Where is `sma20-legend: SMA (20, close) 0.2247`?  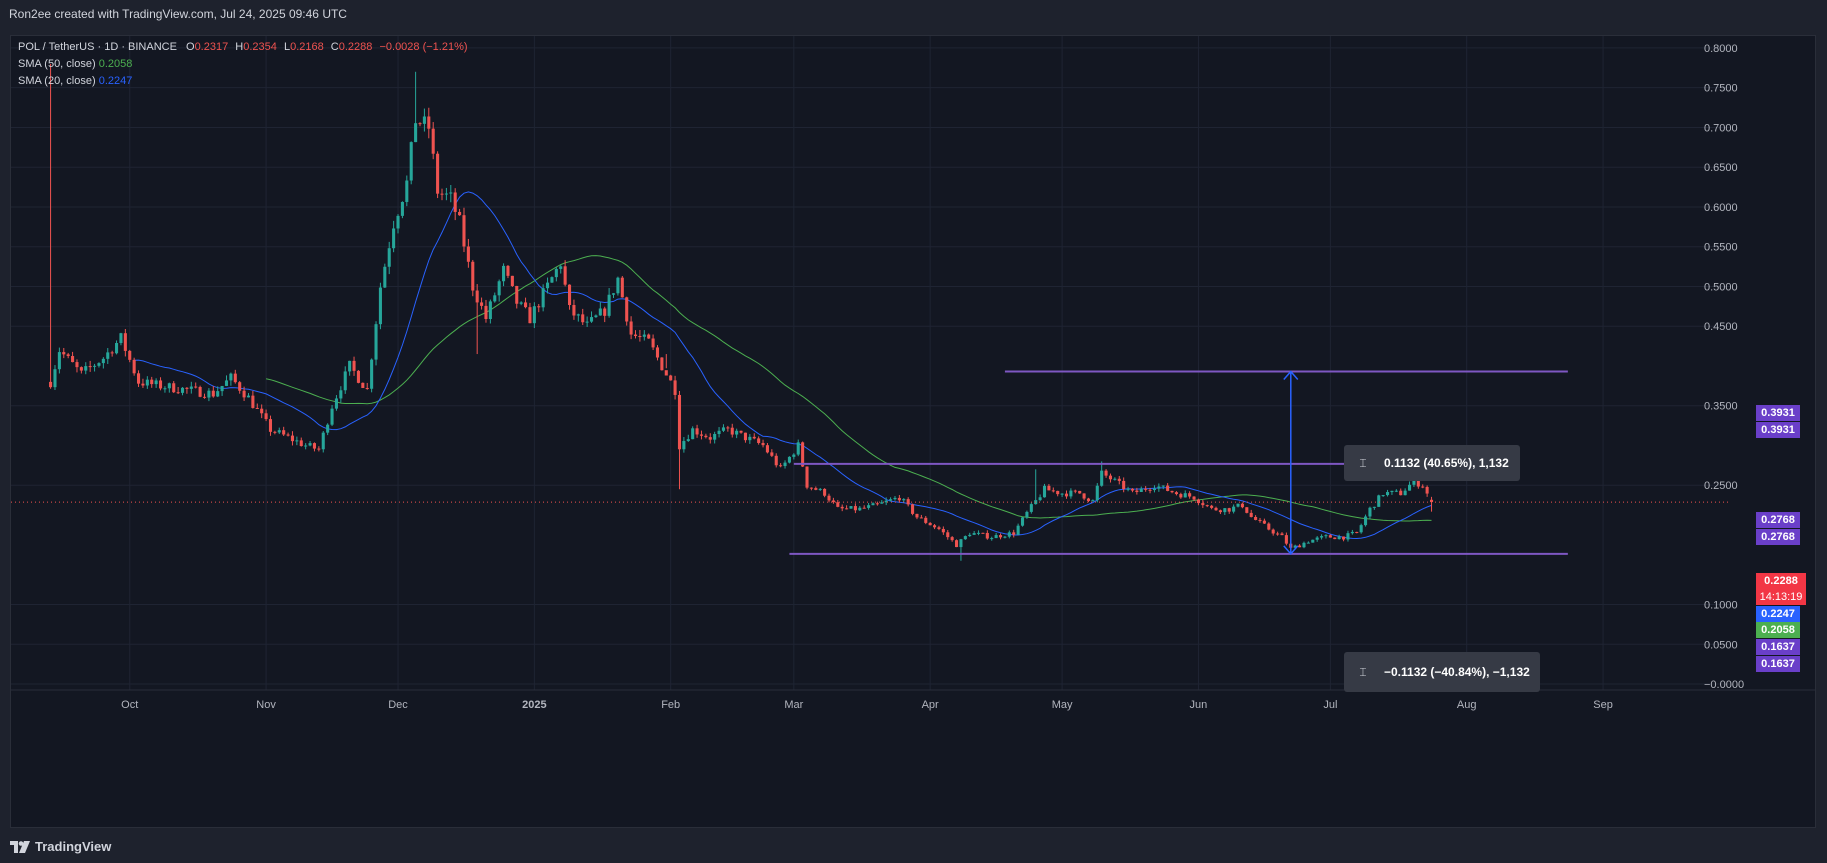 sma20-legend: SMA (20, close) 0.2247 is located at coordinates (75, 81).